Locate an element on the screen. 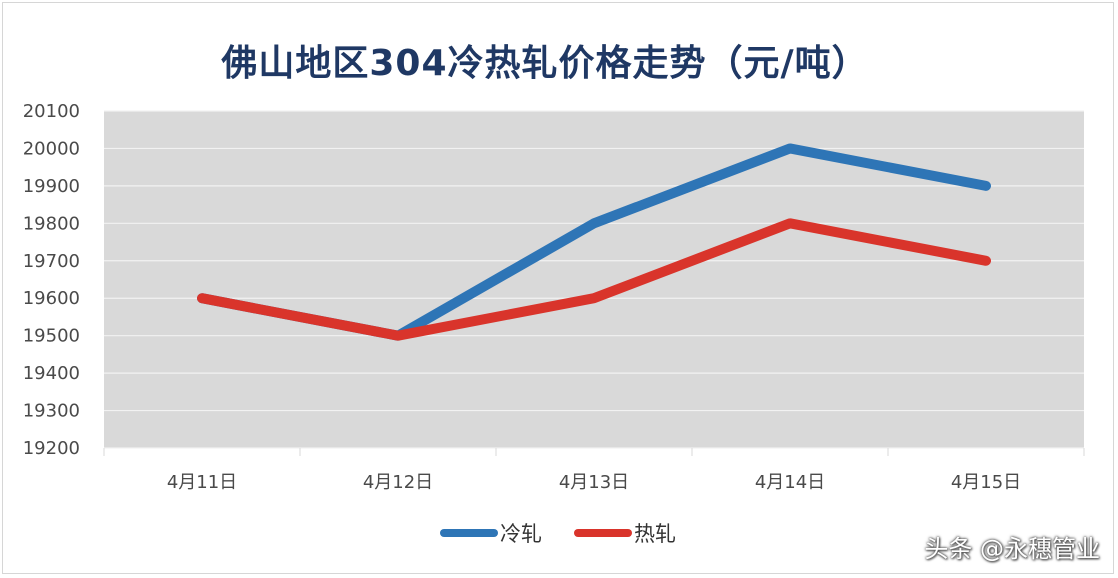 This screenshot has height=578, width=1118. y-tick-label: 19200 is located at coordinates (51, 448).